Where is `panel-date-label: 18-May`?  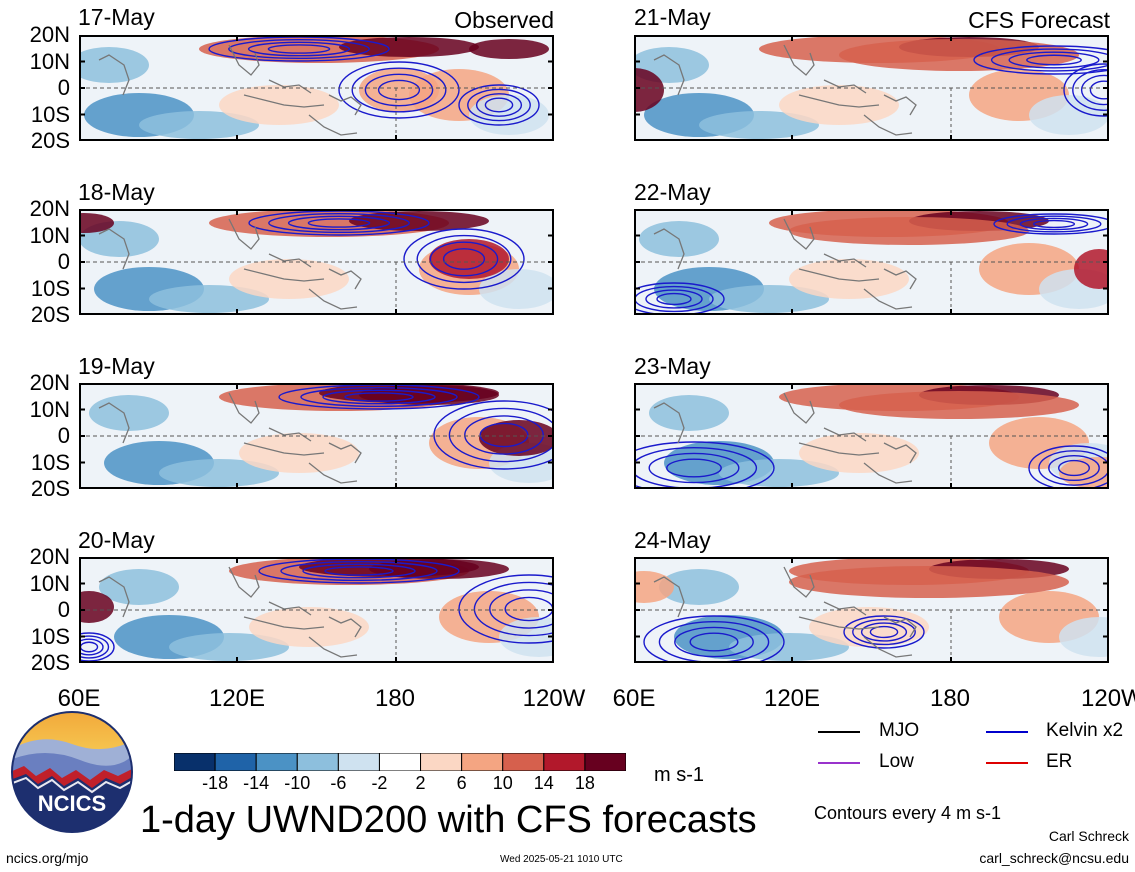 panel-date-label: 18-May is located at coordinates (116, 192).